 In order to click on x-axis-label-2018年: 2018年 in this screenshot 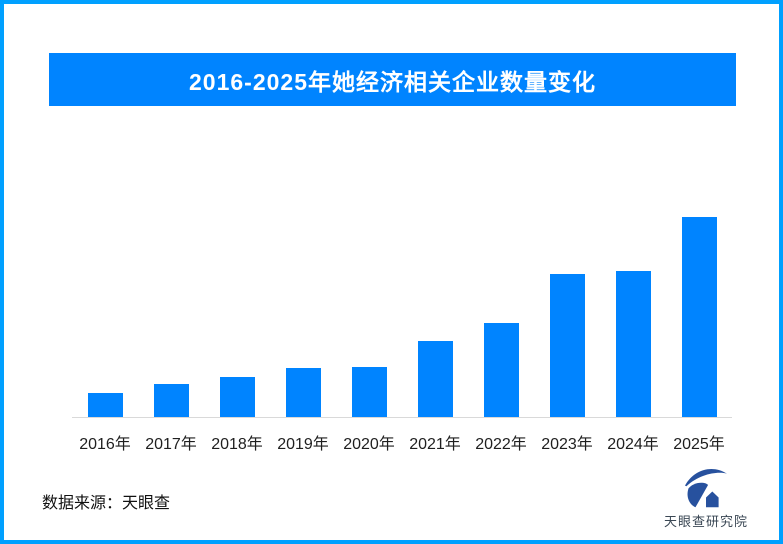, I will do `click(237, 444)`.